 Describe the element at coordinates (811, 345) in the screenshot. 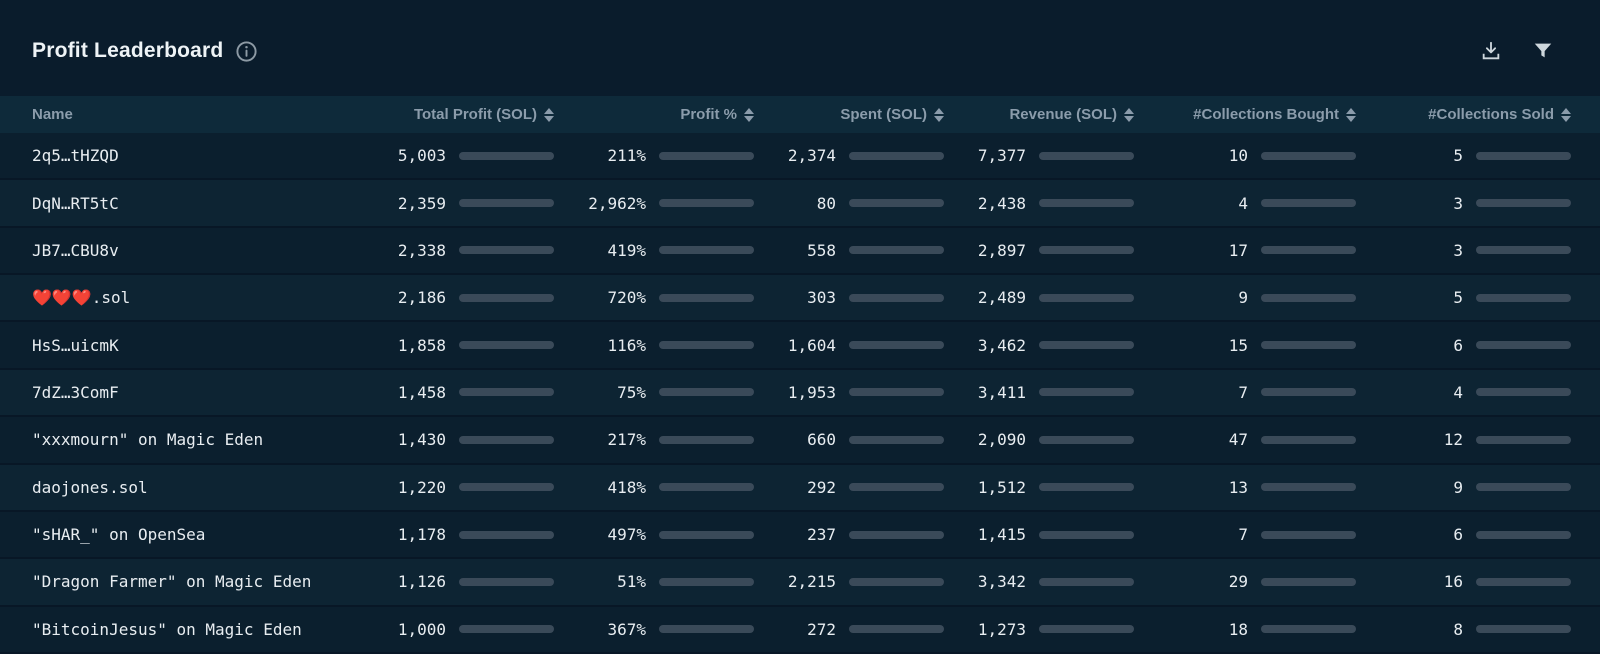

I see `cell-value: 1,604` at that location.